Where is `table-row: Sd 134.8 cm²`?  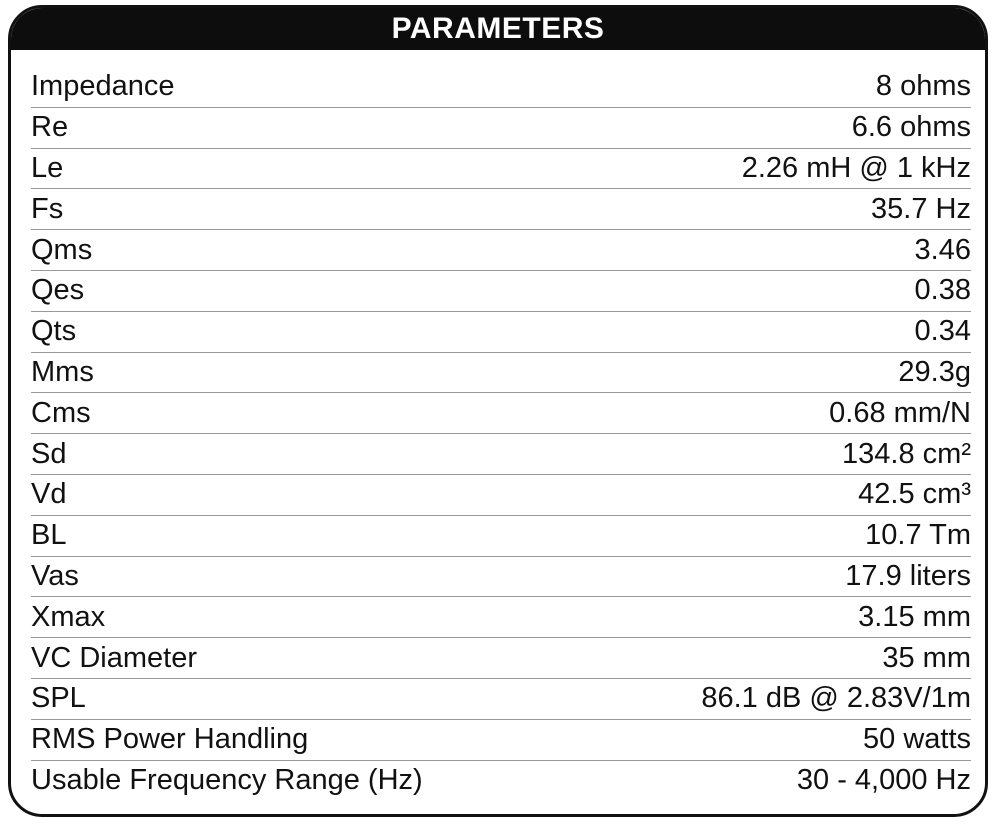 table-row: Sd 134.8 cm² is located at coordinates (501, 454).